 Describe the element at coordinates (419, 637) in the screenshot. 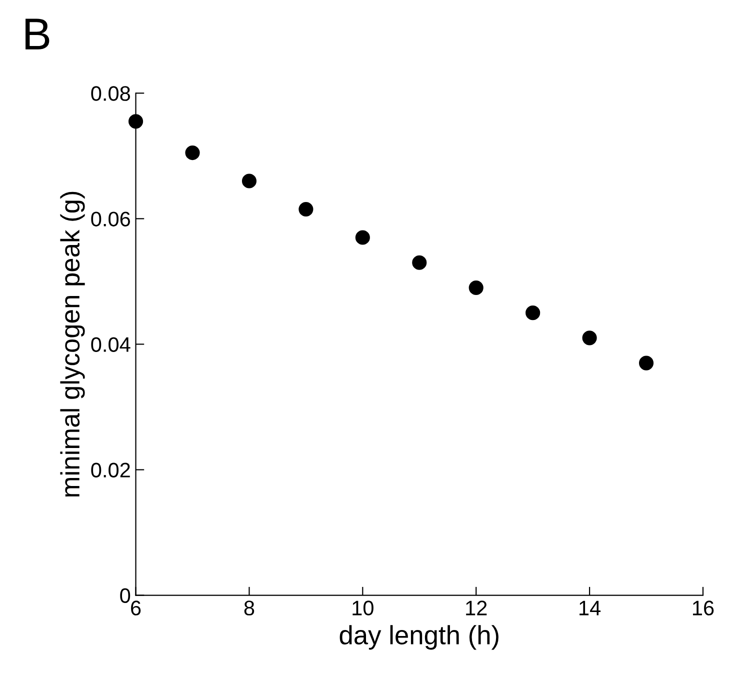

I see `x-axis-title: day length (h)` at that location.